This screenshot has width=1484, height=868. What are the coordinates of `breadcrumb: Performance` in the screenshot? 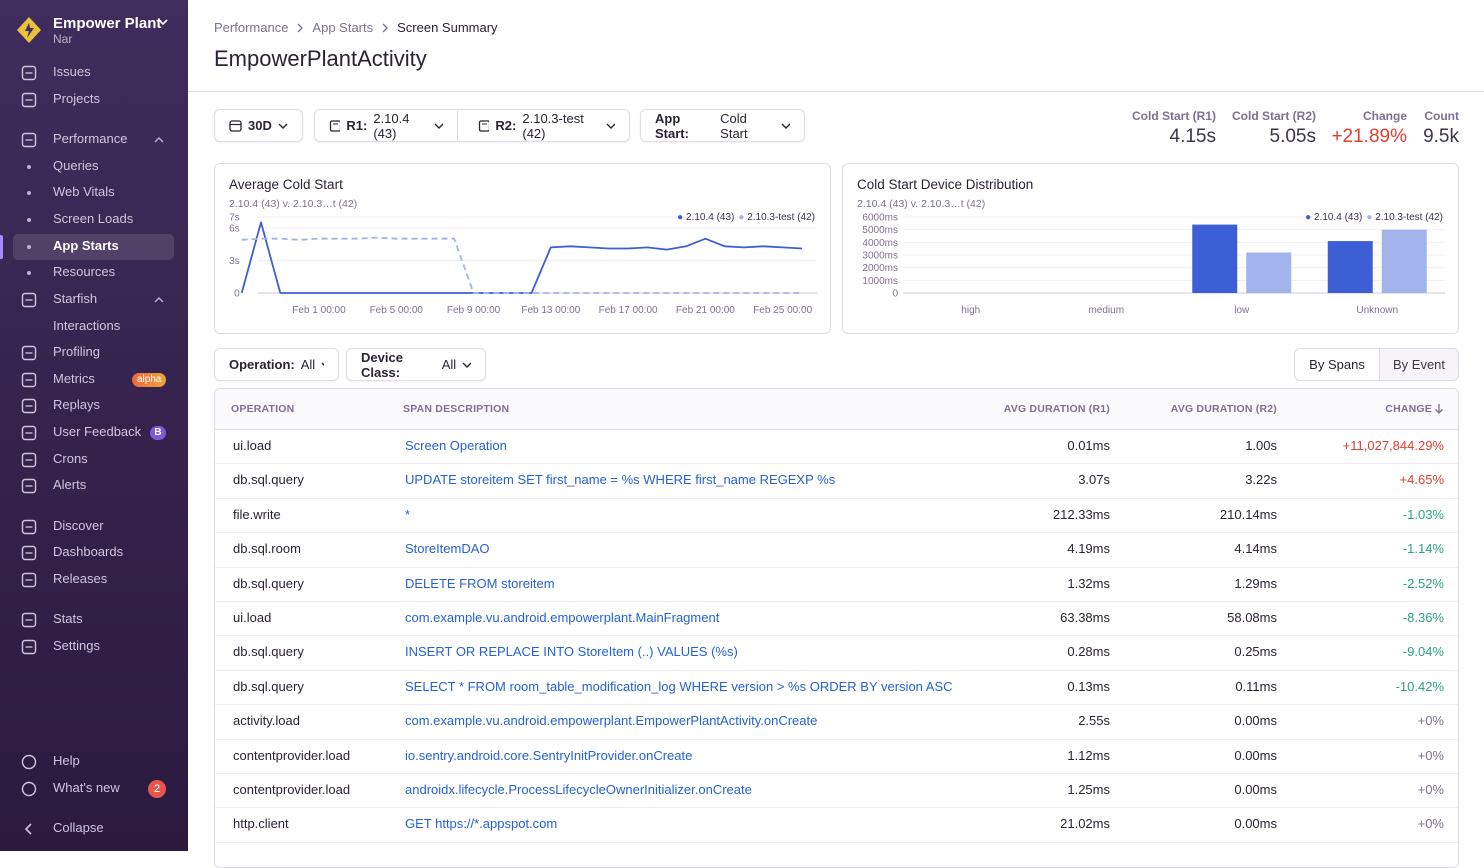 It's located at (251, 27).